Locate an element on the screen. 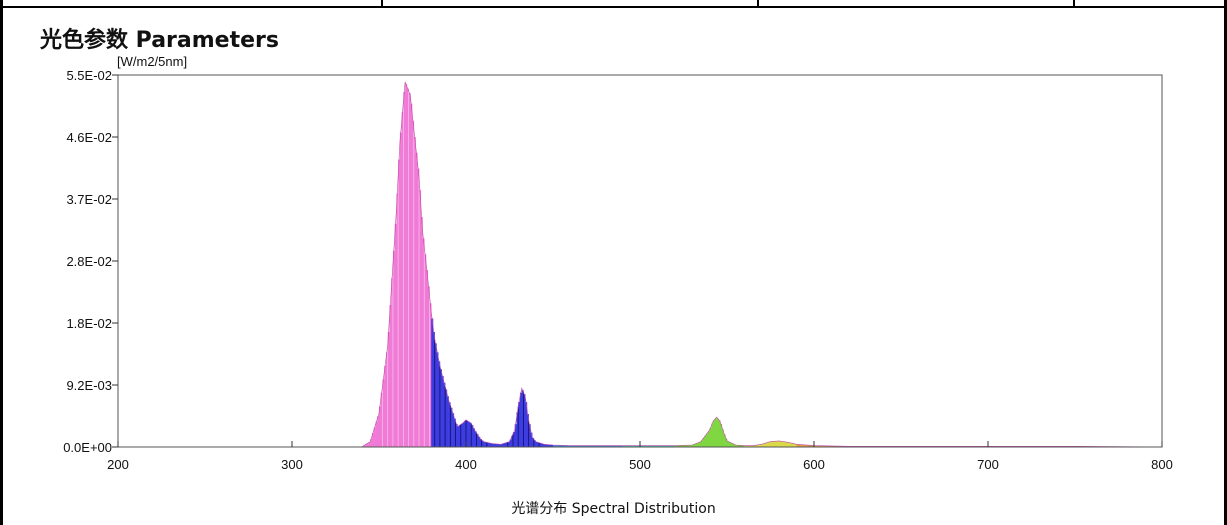 The image size is (1227, 525). top-table-row is located at coordinates (613, 4).